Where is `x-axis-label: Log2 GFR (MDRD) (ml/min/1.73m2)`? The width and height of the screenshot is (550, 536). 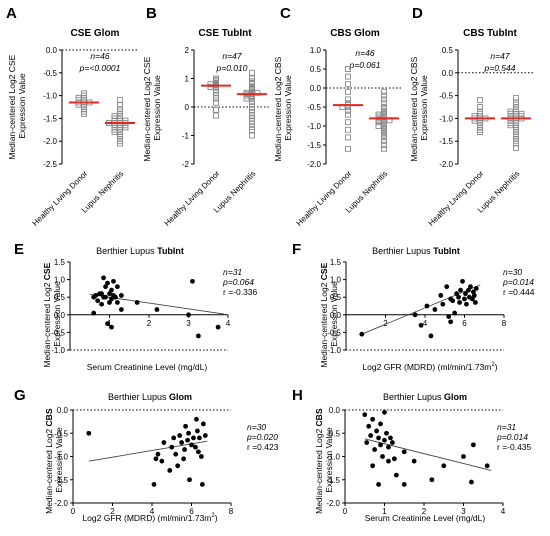 x-axis-label: Log2 GFR (MDRD) (ml/min/1.73m2) is located at coordinates (149, 518).